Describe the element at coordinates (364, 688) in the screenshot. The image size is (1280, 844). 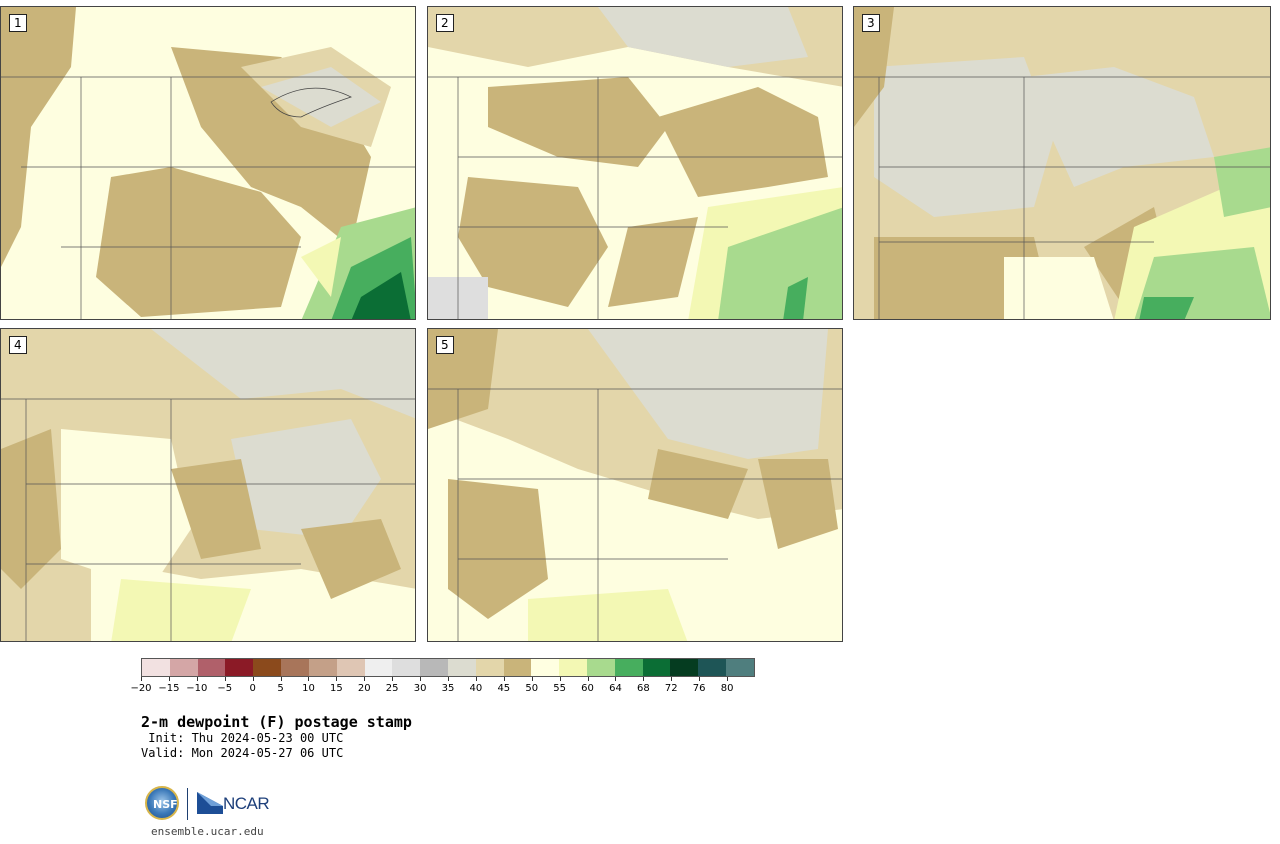
I see `colorbar-tick-label: 20` at that location.